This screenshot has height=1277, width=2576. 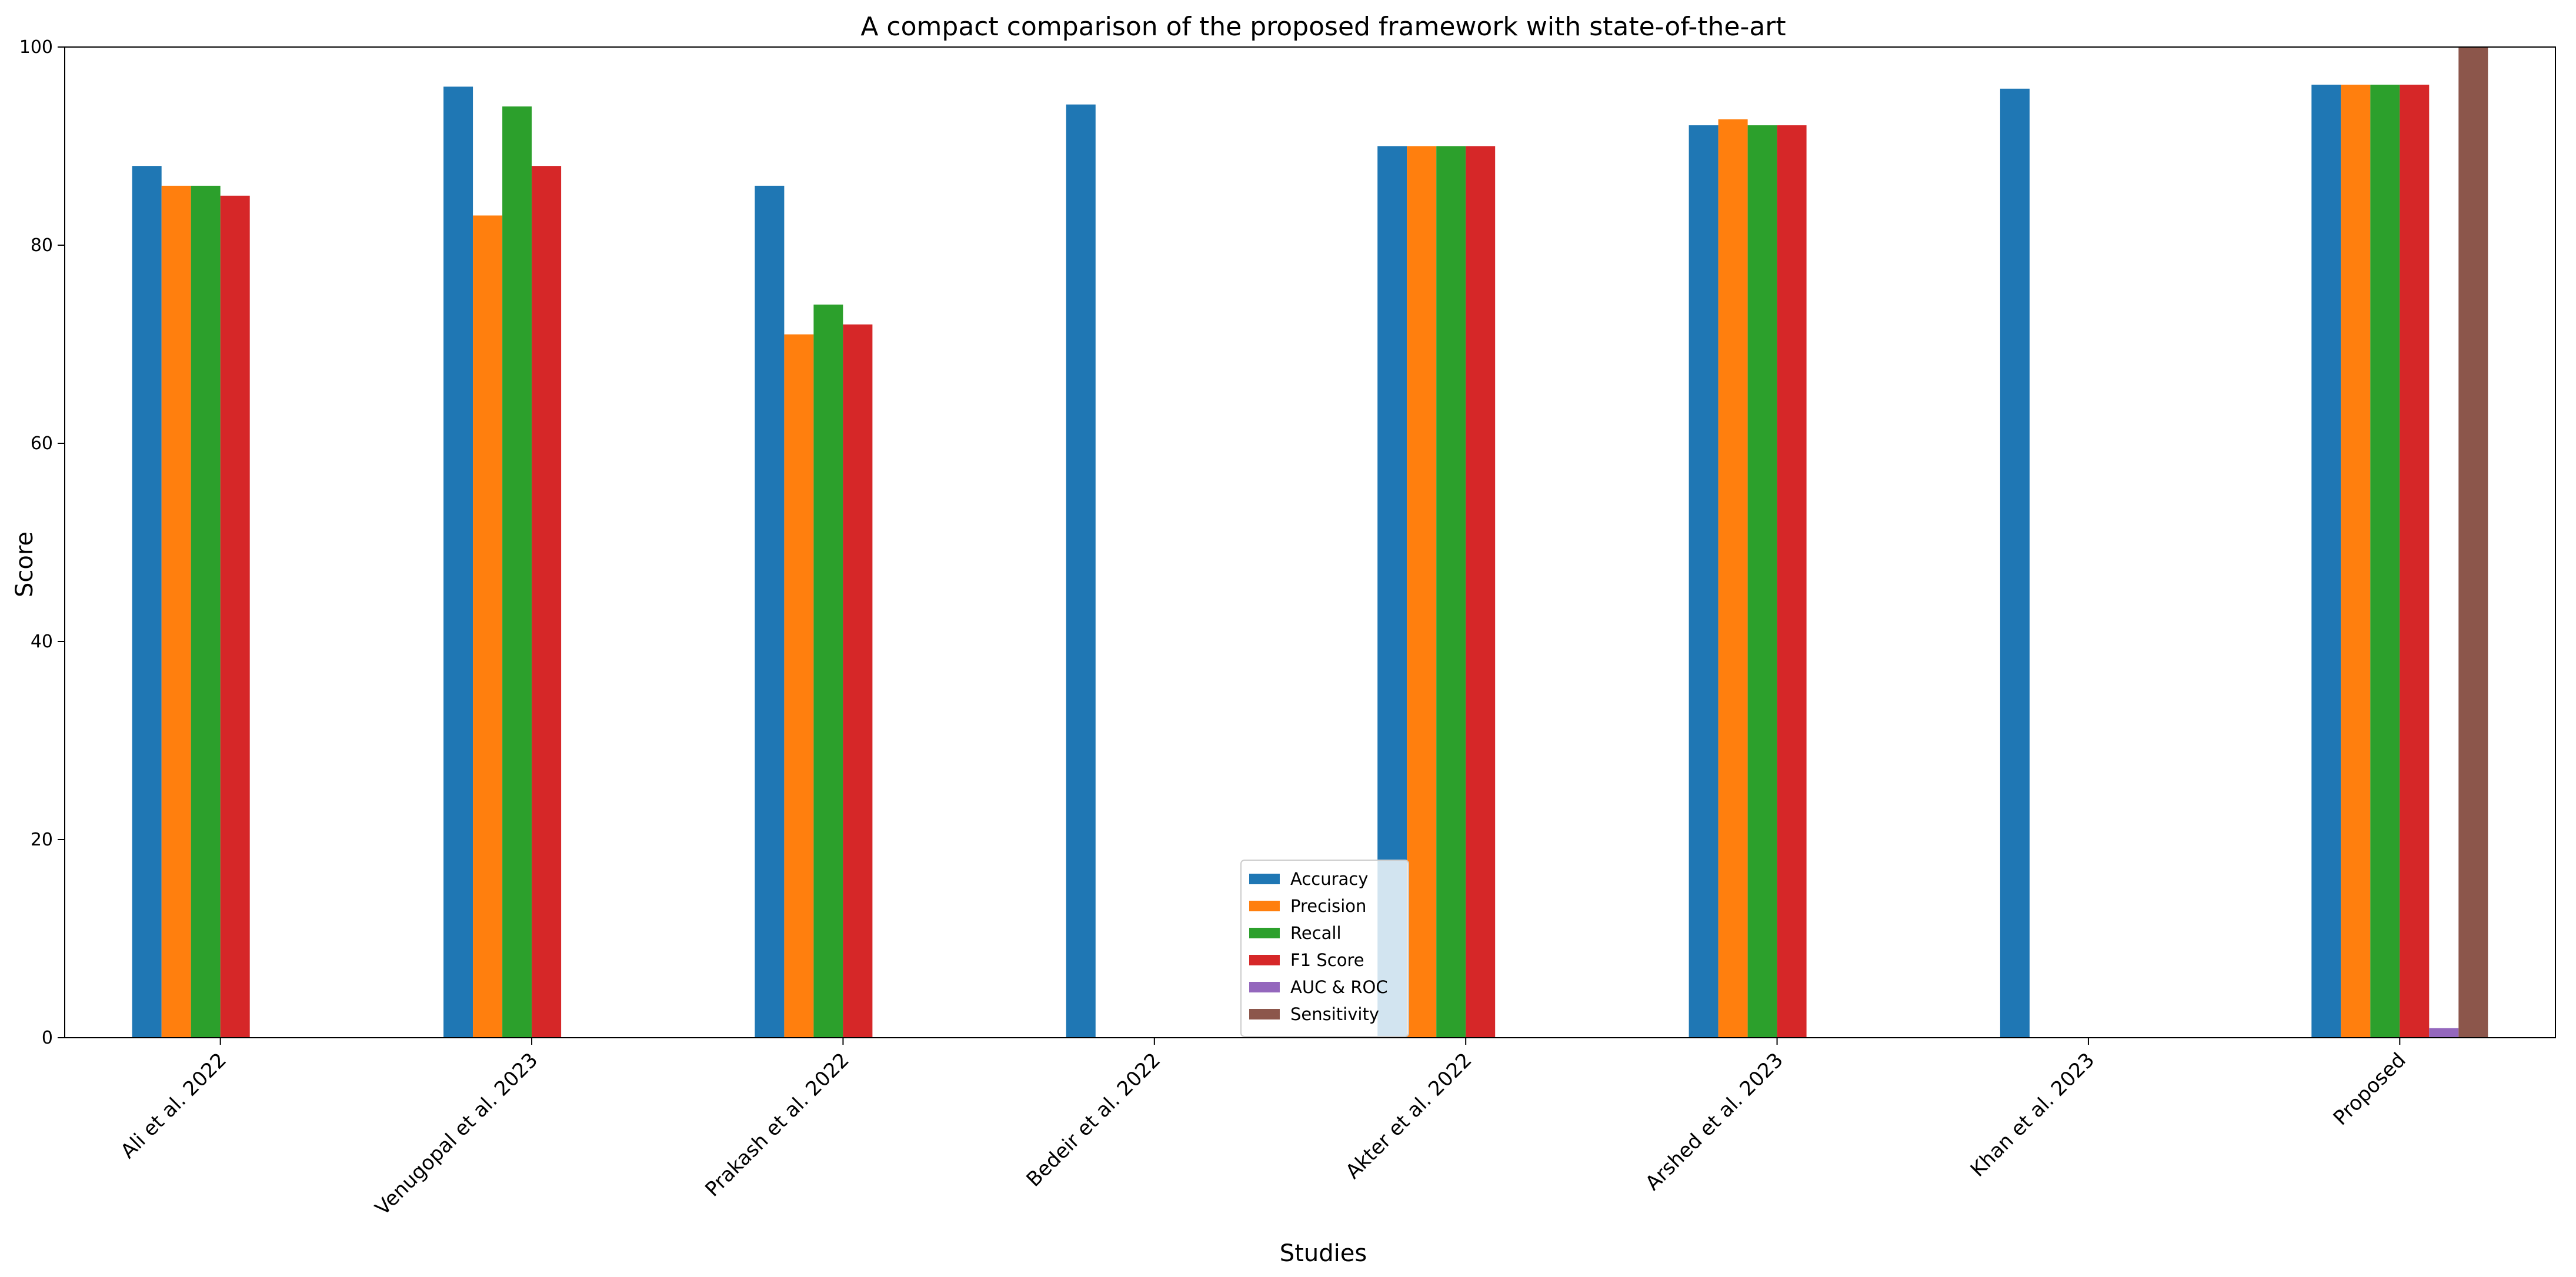 What do you see at coordinates (42, 542) in the screenshot?
I see `y-axis-ticks: 0 20 40 60 80 100` at bounding box center [42, 542].